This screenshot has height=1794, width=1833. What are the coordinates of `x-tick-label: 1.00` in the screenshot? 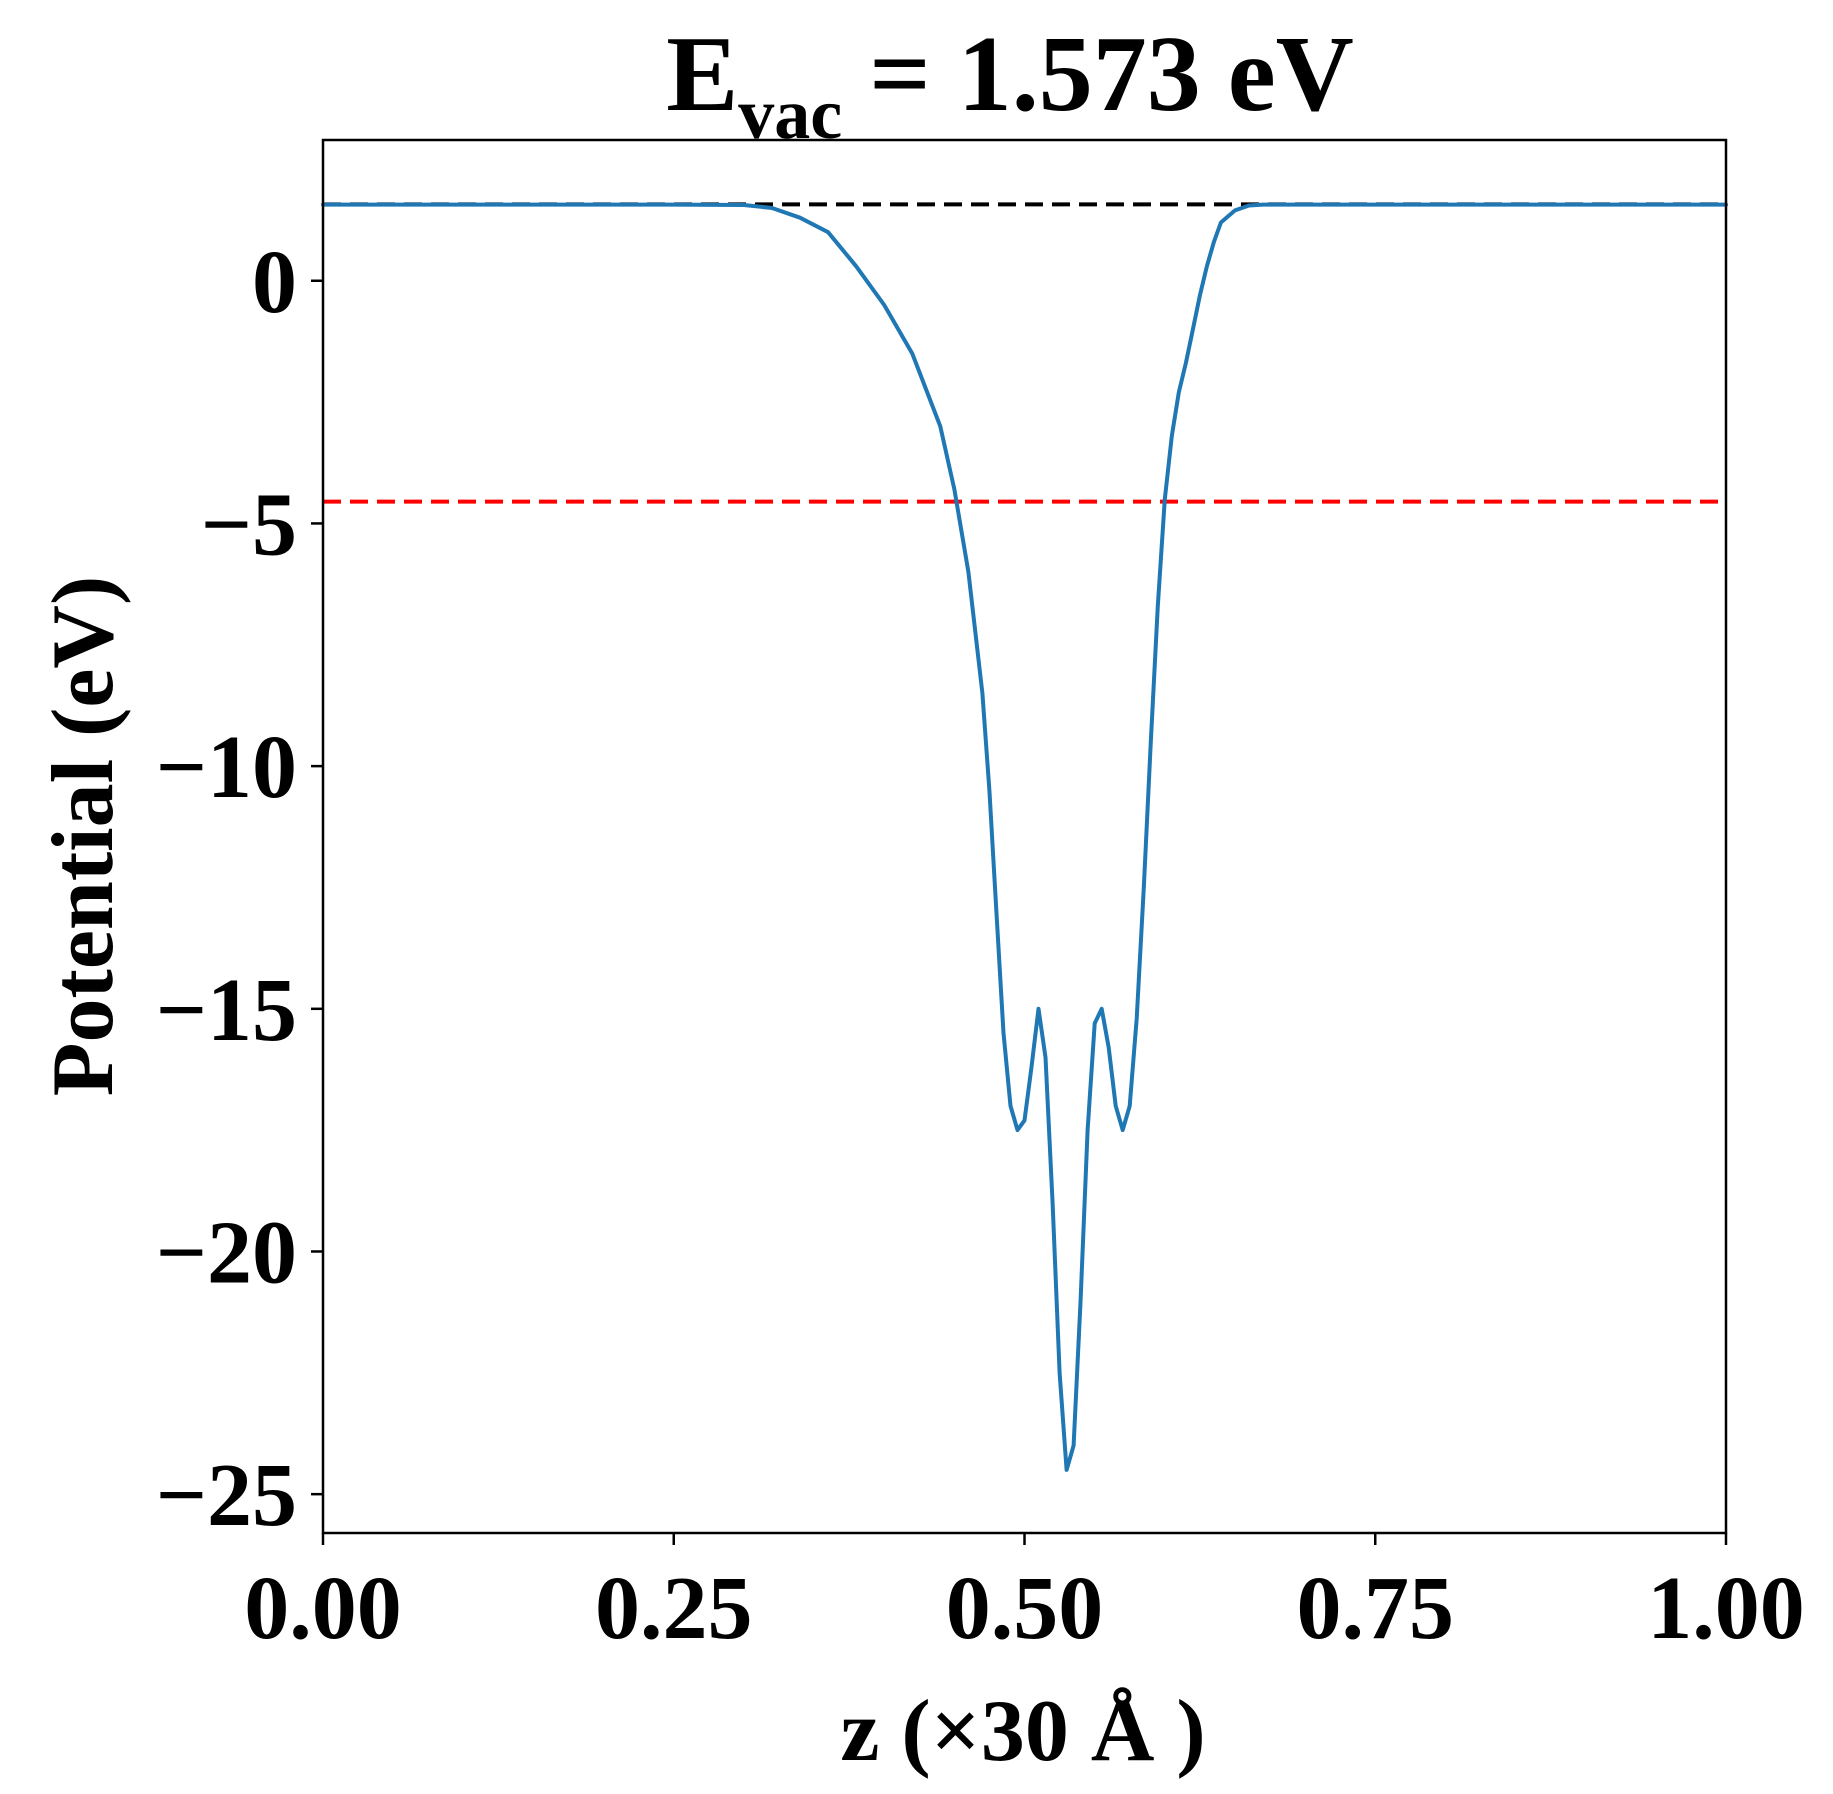 It's located at (1726, 1608).